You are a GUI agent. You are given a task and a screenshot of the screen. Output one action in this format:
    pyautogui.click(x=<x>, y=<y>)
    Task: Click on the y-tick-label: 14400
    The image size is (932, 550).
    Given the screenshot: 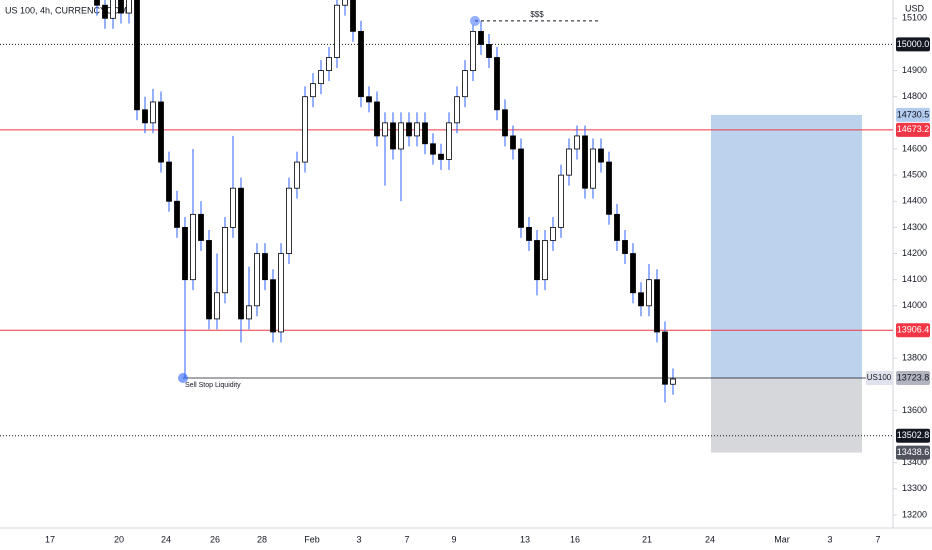 What is the action you would take?
    pyautogui.click(x=914, y=201)
    